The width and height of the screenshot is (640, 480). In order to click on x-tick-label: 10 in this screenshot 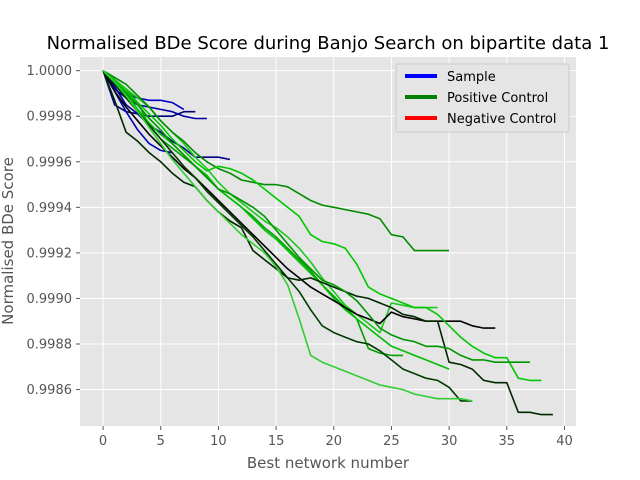, I will do `click(218, 441)`.